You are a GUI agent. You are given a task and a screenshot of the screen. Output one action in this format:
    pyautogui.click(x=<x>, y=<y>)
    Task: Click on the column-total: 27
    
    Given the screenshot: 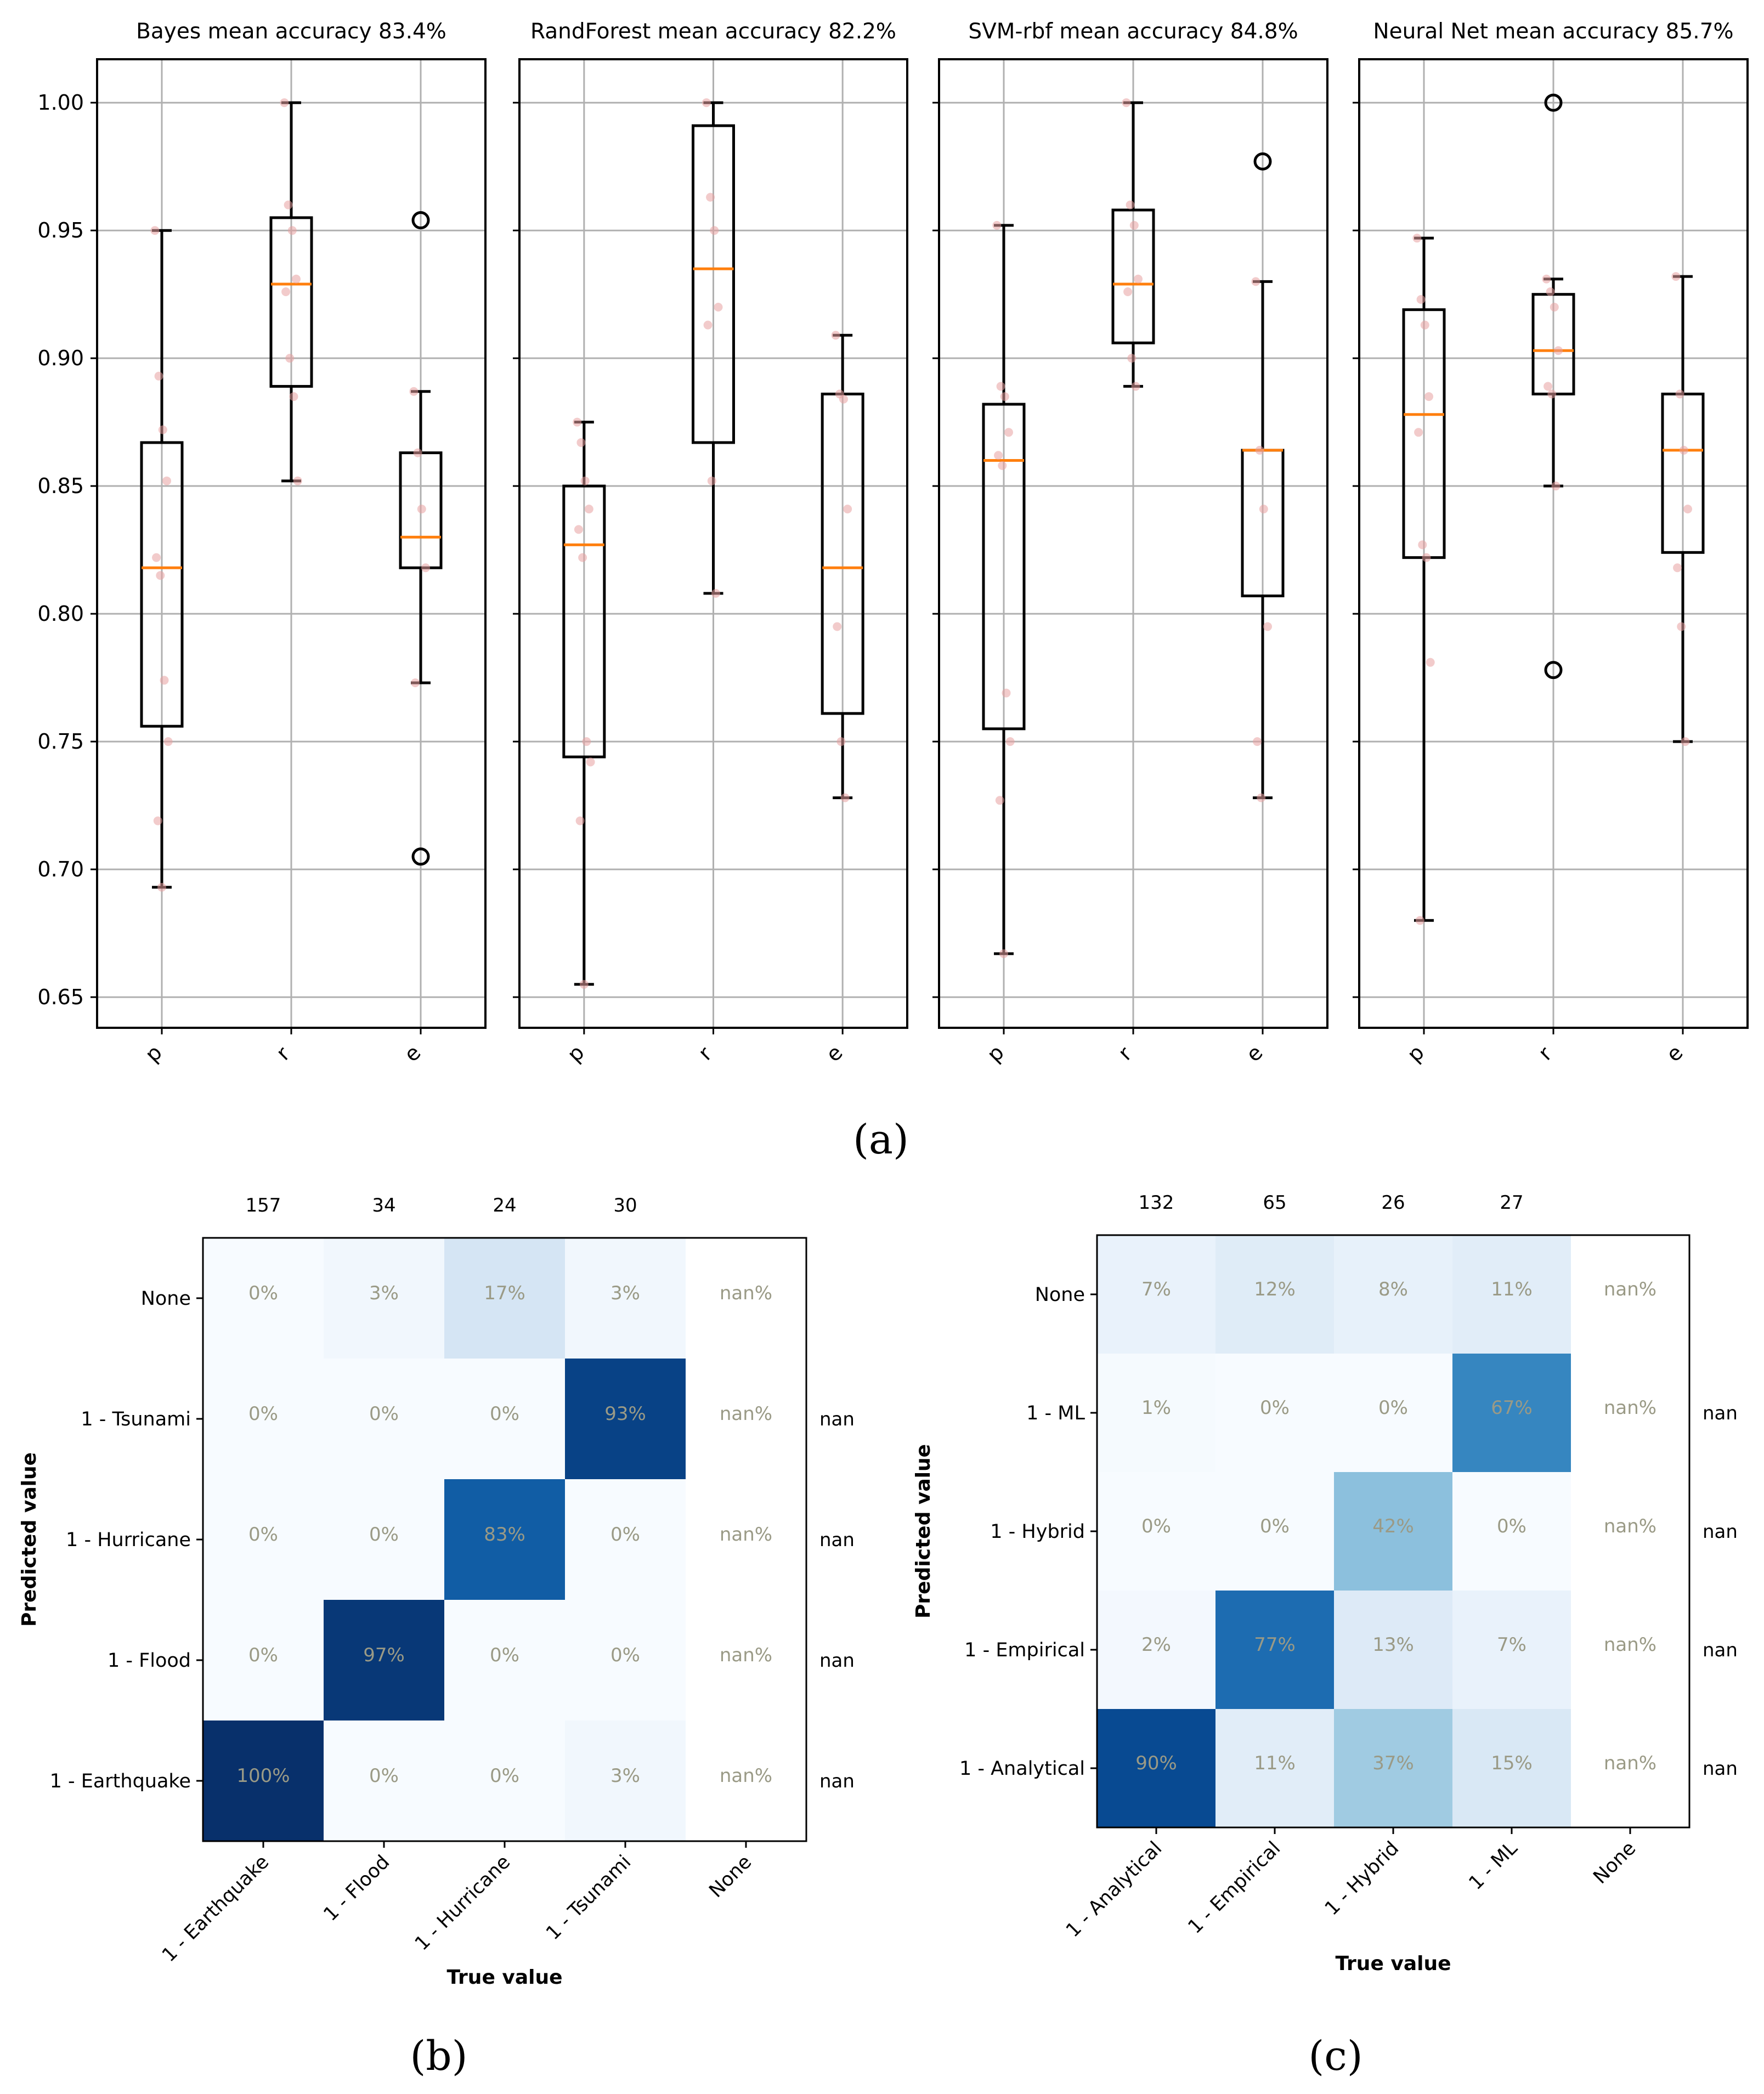 What is the action you would take?
    pyautogui.click(x=1511, y=1203)
    